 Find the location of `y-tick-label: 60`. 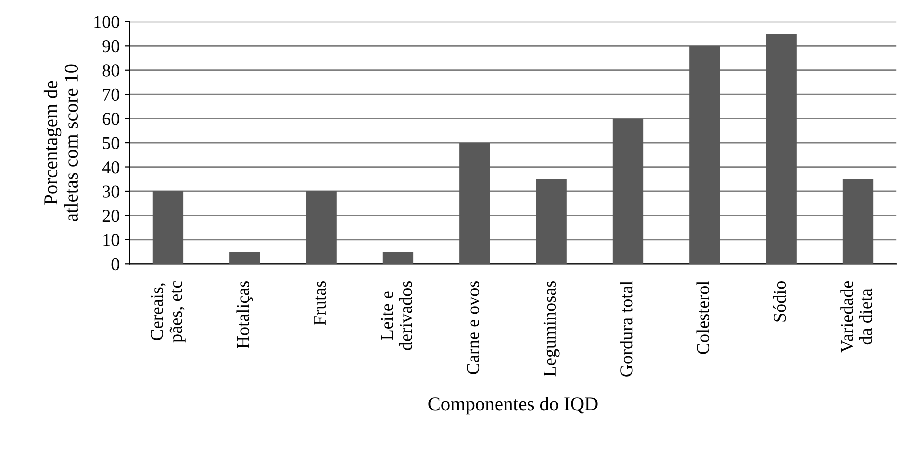

y-tick-label: 60 is located at coordinates (111, 119).